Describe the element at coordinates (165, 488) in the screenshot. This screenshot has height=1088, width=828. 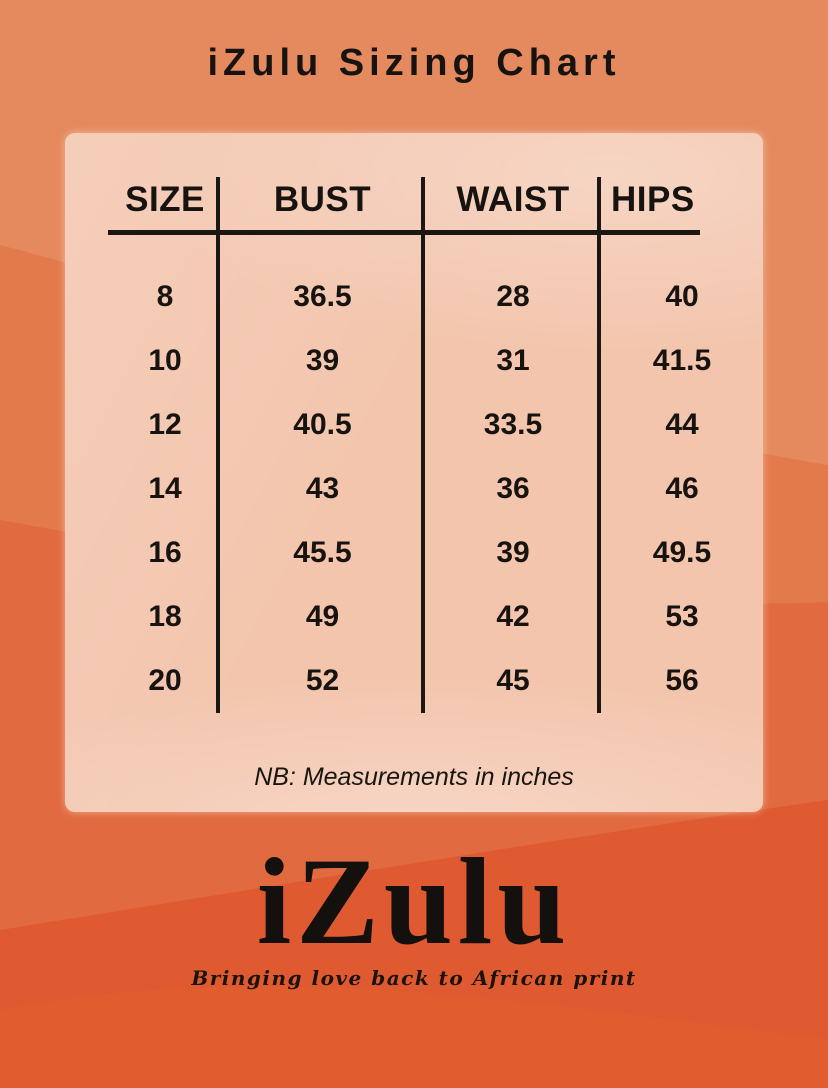
I see `table-cell: 14` at that location.